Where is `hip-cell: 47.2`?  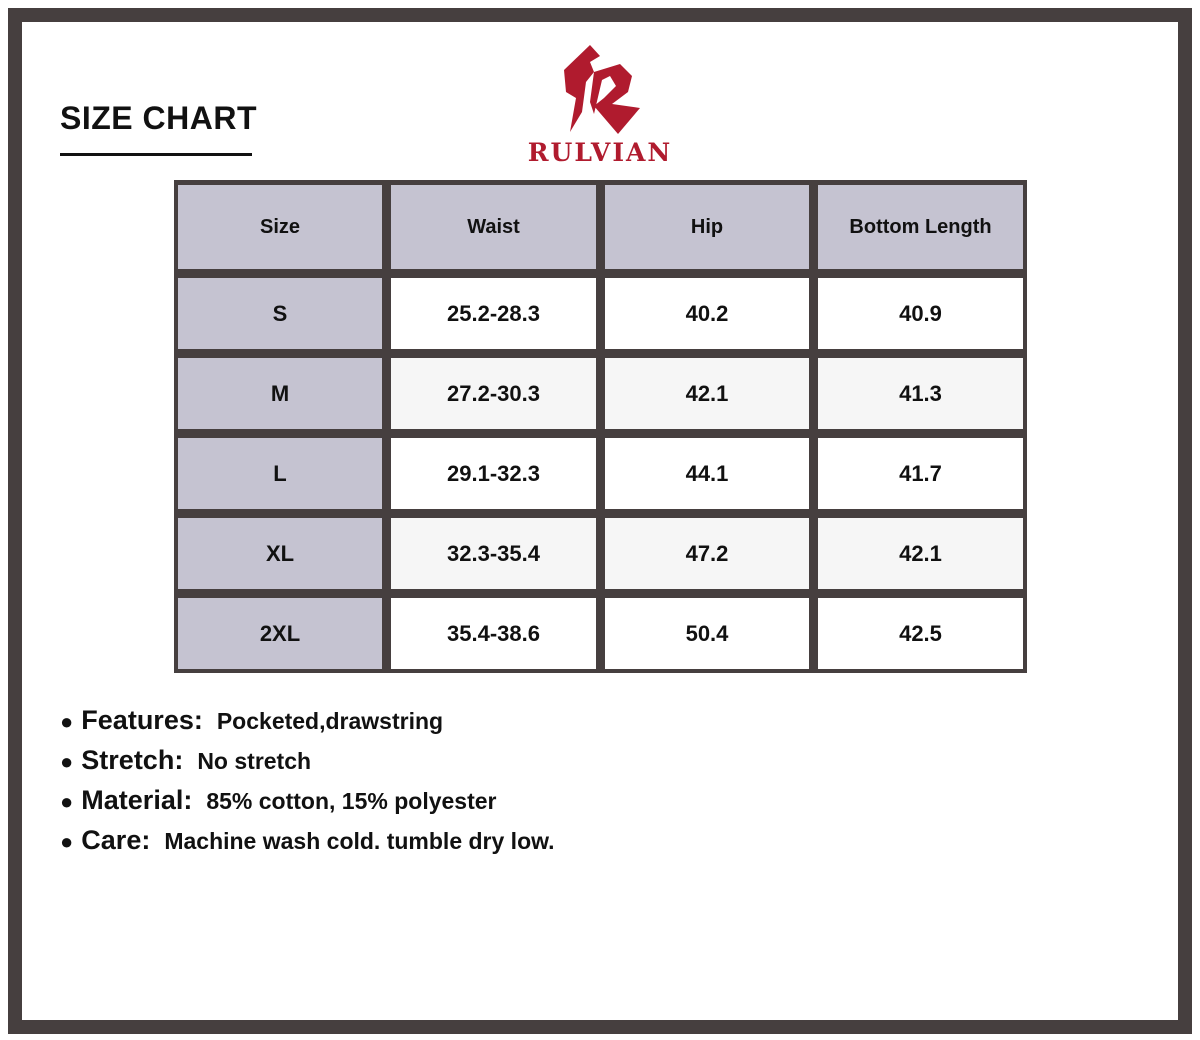 hip-cell: 47.2 is located at coordinates (707, 553).